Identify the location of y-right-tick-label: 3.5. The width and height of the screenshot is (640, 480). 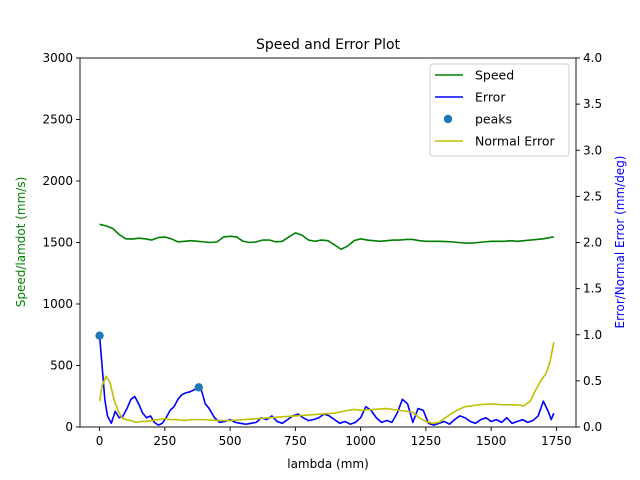
(592, 104).